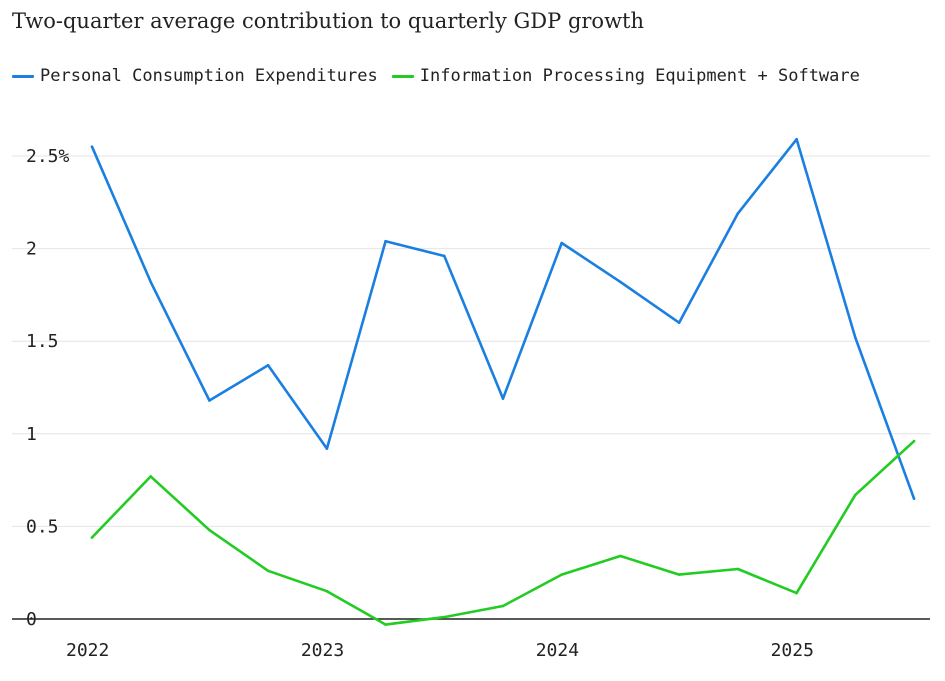 The image size is (945, 681). Describe the element at coordinates (48, 388) in the screenshot. I see `y-axis: 0 0.5 1 1.5 2 2.5%` at that location.